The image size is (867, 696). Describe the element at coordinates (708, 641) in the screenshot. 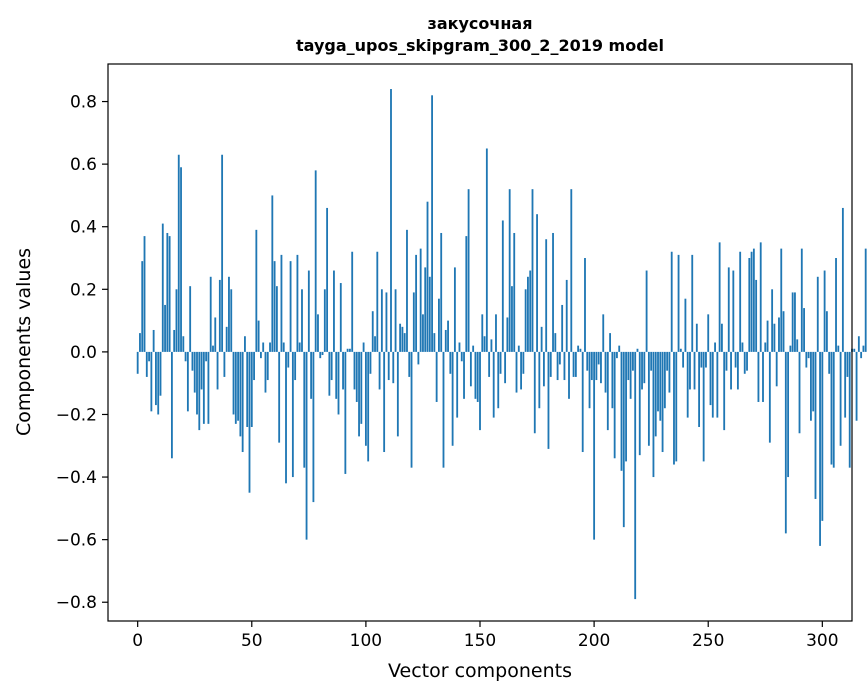

I see `x-tick-label: 250` at that location.